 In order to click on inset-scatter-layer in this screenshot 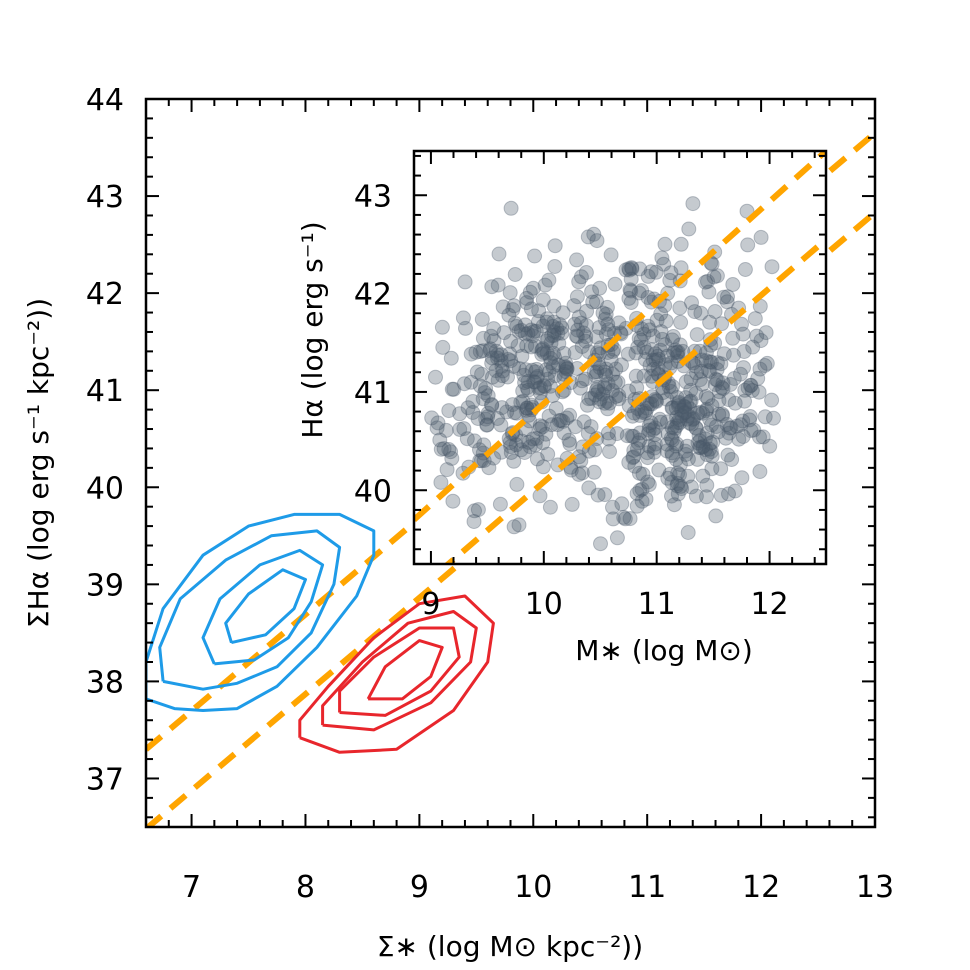, I will do `click(602, 374)`.